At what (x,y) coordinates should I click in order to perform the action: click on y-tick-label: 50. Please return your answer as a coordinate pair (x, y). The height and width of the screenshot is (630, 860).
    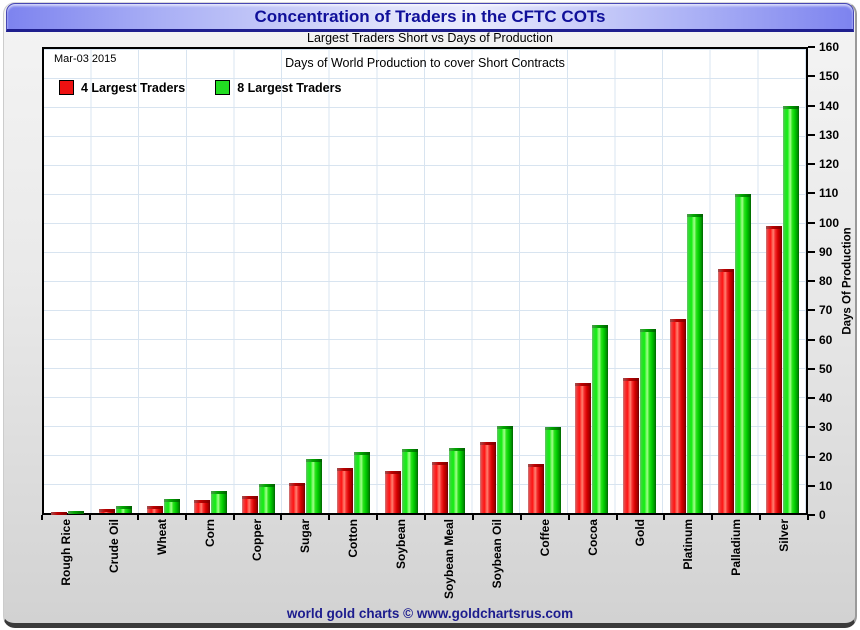
    Looking at the image, I should click on (826, 368).